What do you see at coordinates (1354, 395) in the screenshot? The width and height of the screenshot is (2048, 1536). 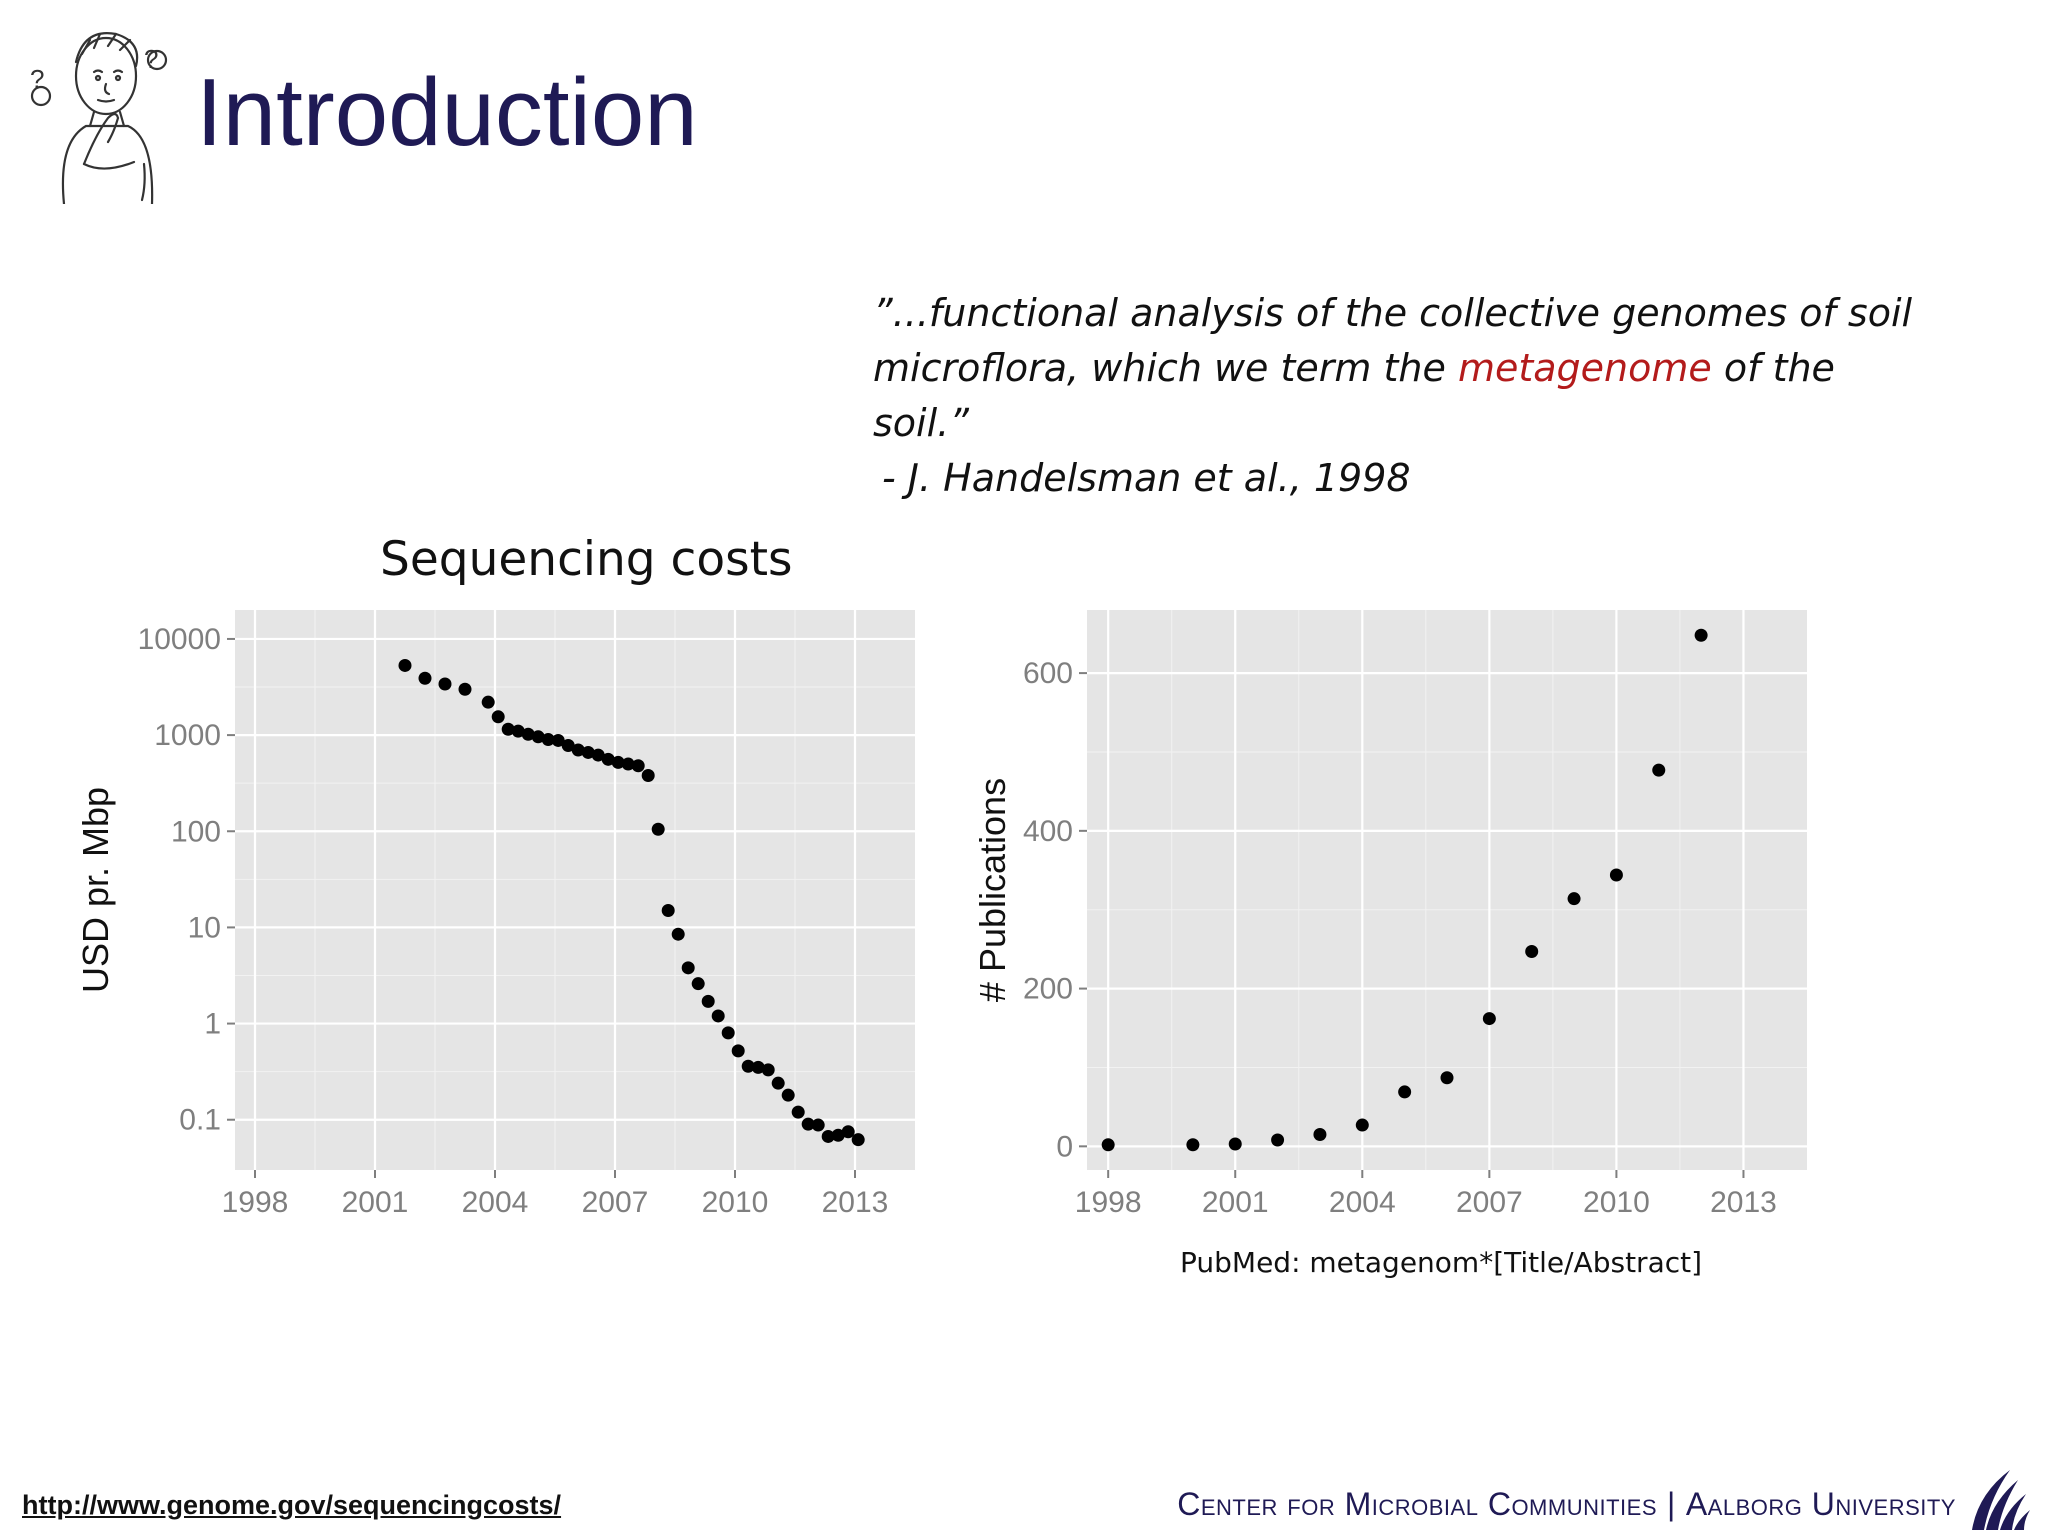 I see `quote-part-2: of the soil.”` at bounding box center [1354, 395].